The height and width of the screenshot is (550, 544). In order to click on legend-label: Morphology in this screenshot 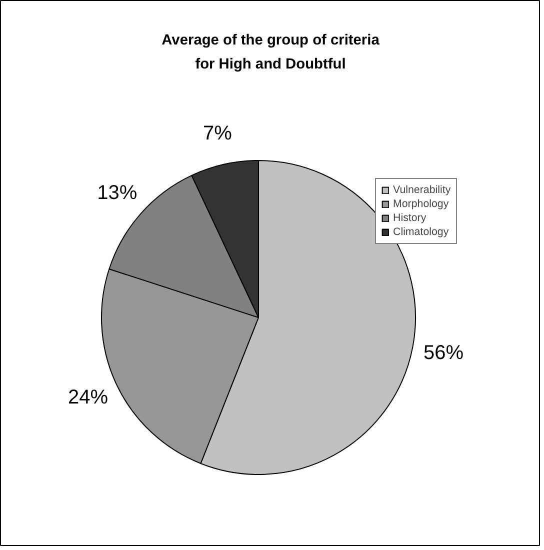, I will do `click(421, 204)`.